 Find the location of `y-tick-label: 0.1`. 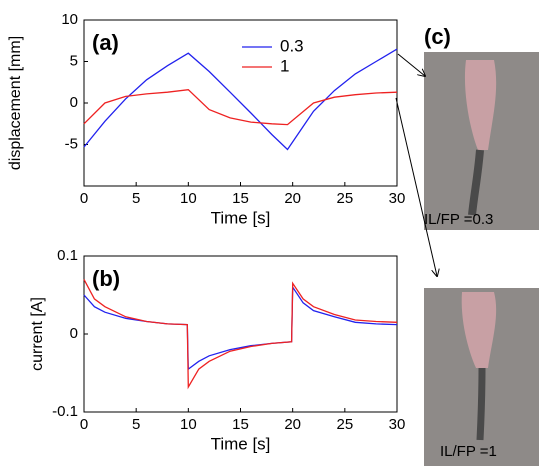

y-tick-label: 0.1 is located at coordinates (67, 255).